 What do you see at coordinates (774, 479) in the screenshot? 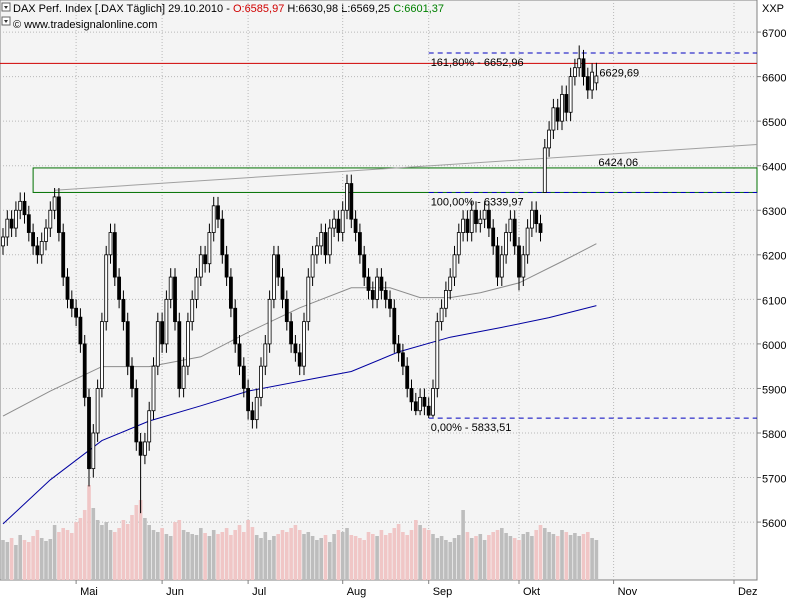
I see `y-tick-label: 5700` at bounding box center [774, 479].